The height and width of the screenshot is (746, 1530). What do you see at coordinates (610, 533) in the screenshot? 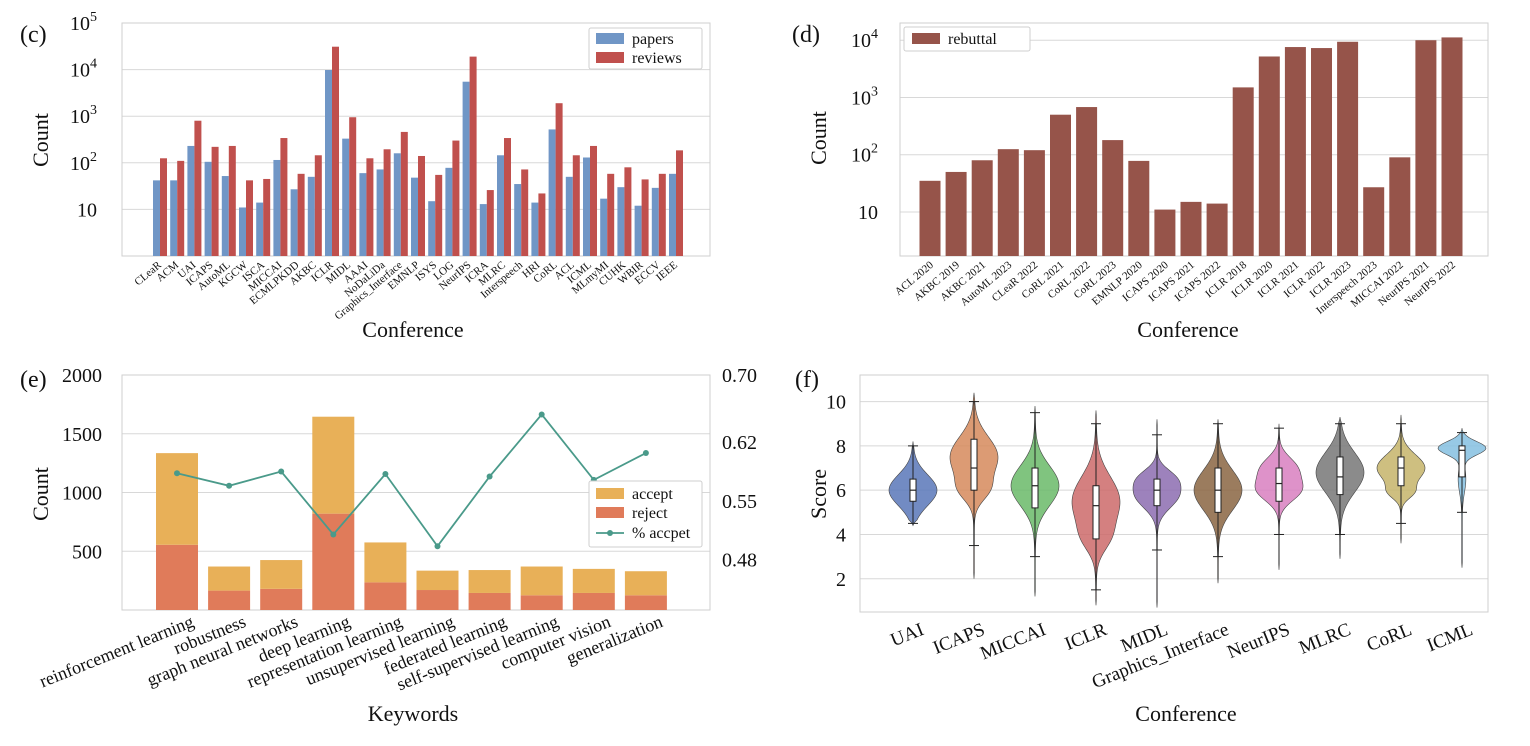
I see `legend-marker-pct` at bounding box center [610, 533].